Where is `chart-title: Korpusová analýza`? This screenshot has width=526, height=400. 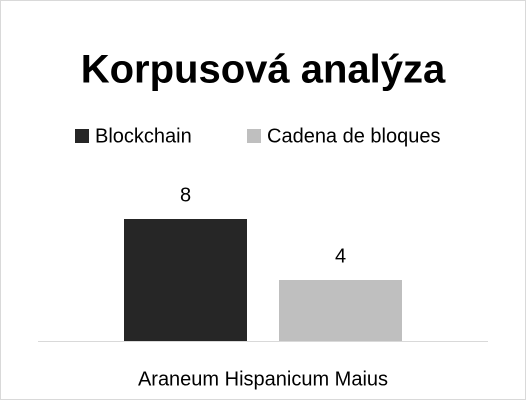
chart-title: Korpusová analýza is located at coordinates (263, 70).